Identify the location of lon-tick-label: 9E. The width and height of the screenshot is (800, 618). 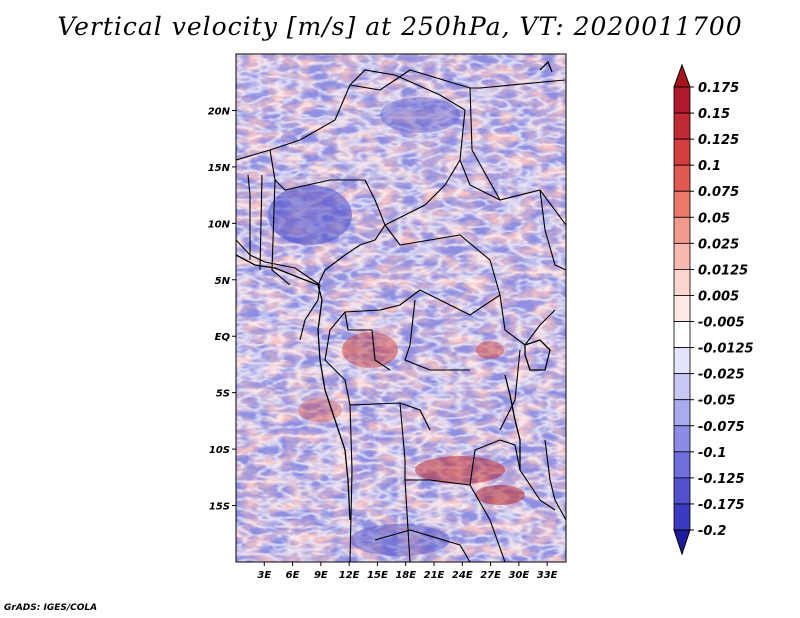
(321, 575).